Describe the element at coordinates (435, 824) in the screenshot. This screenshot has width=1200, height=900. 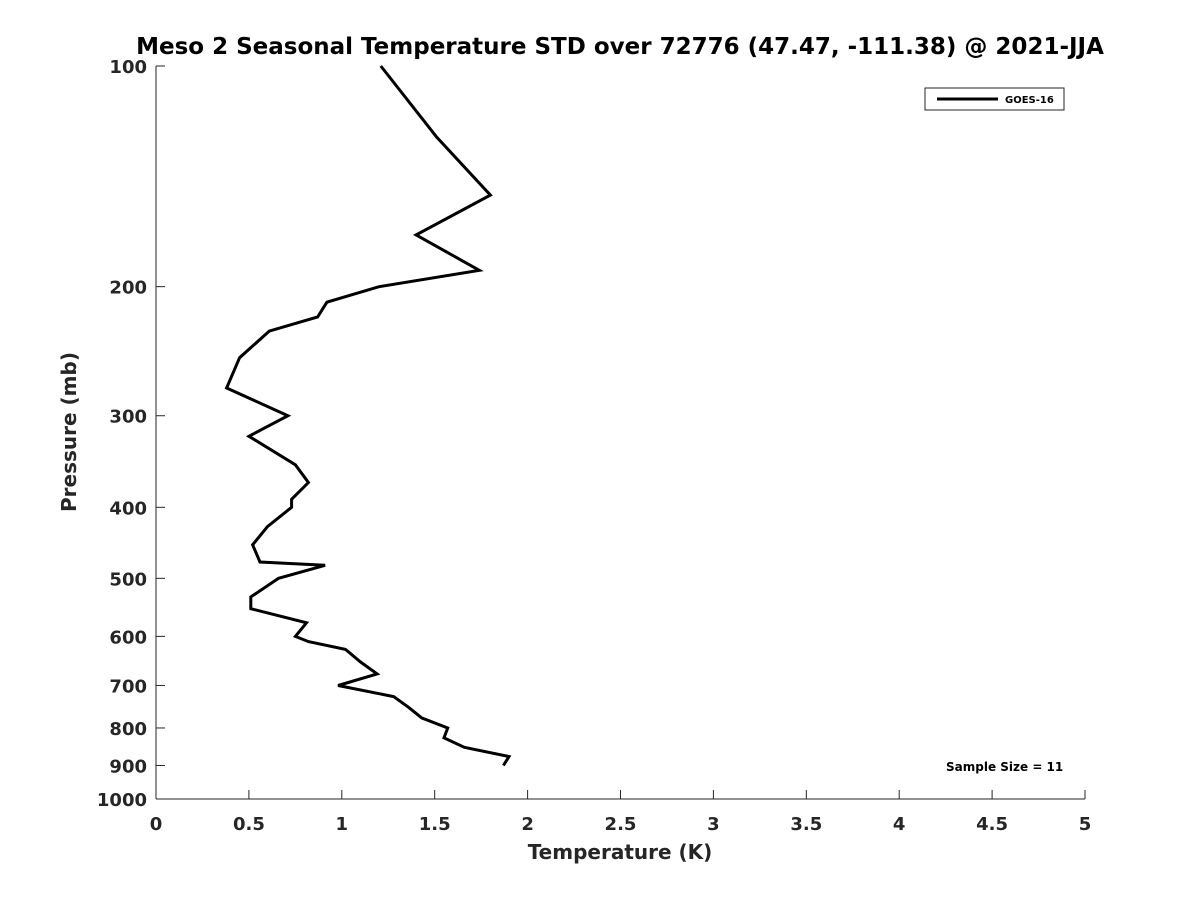
I see `x-tick-label: 1.5` at that location.